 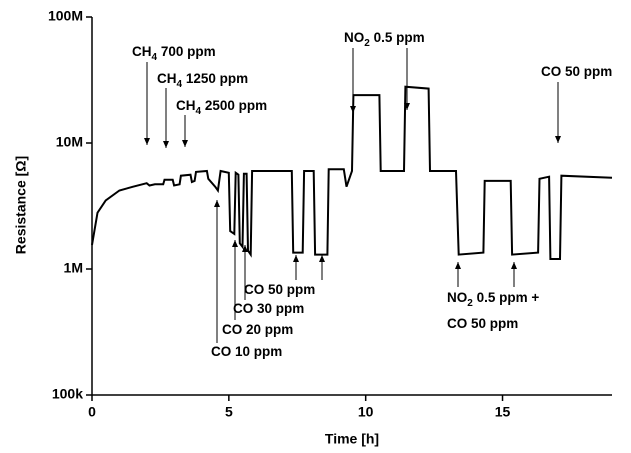 What do you see at coordinates (67, 394) in the screenshot?
I see `y-tick-label: 100k` at bounding box center [67, 394].